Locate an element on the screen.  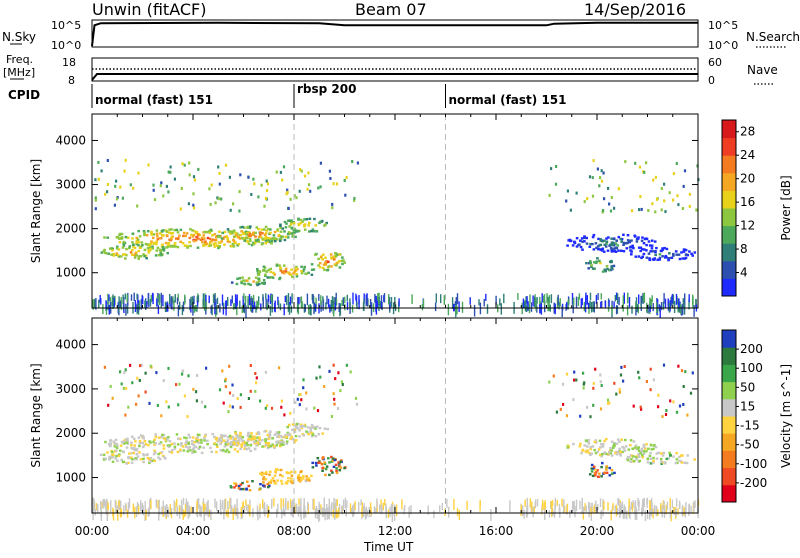
colorbar-tick-label: -100 is located at coordinates (753, 464).